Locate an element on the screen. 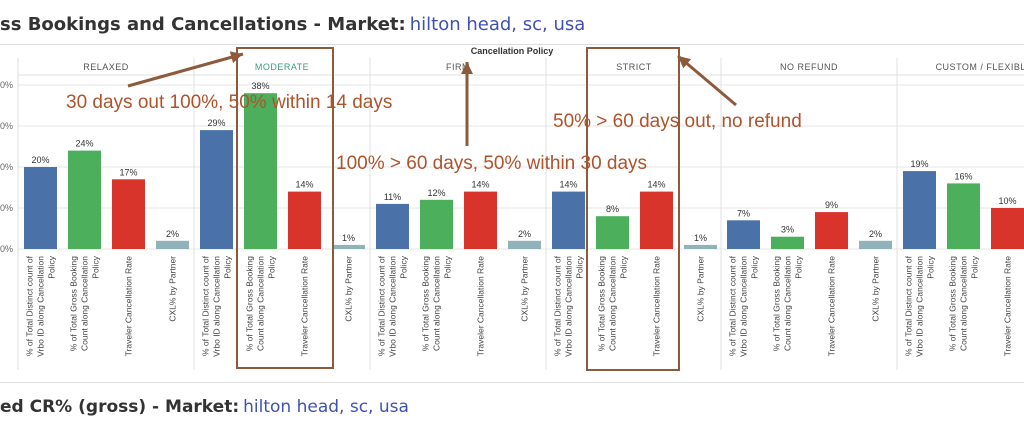 The width and height of the screenshot is (1024, 434). bar-value-label: 16% is located at coordinates (963, 176).